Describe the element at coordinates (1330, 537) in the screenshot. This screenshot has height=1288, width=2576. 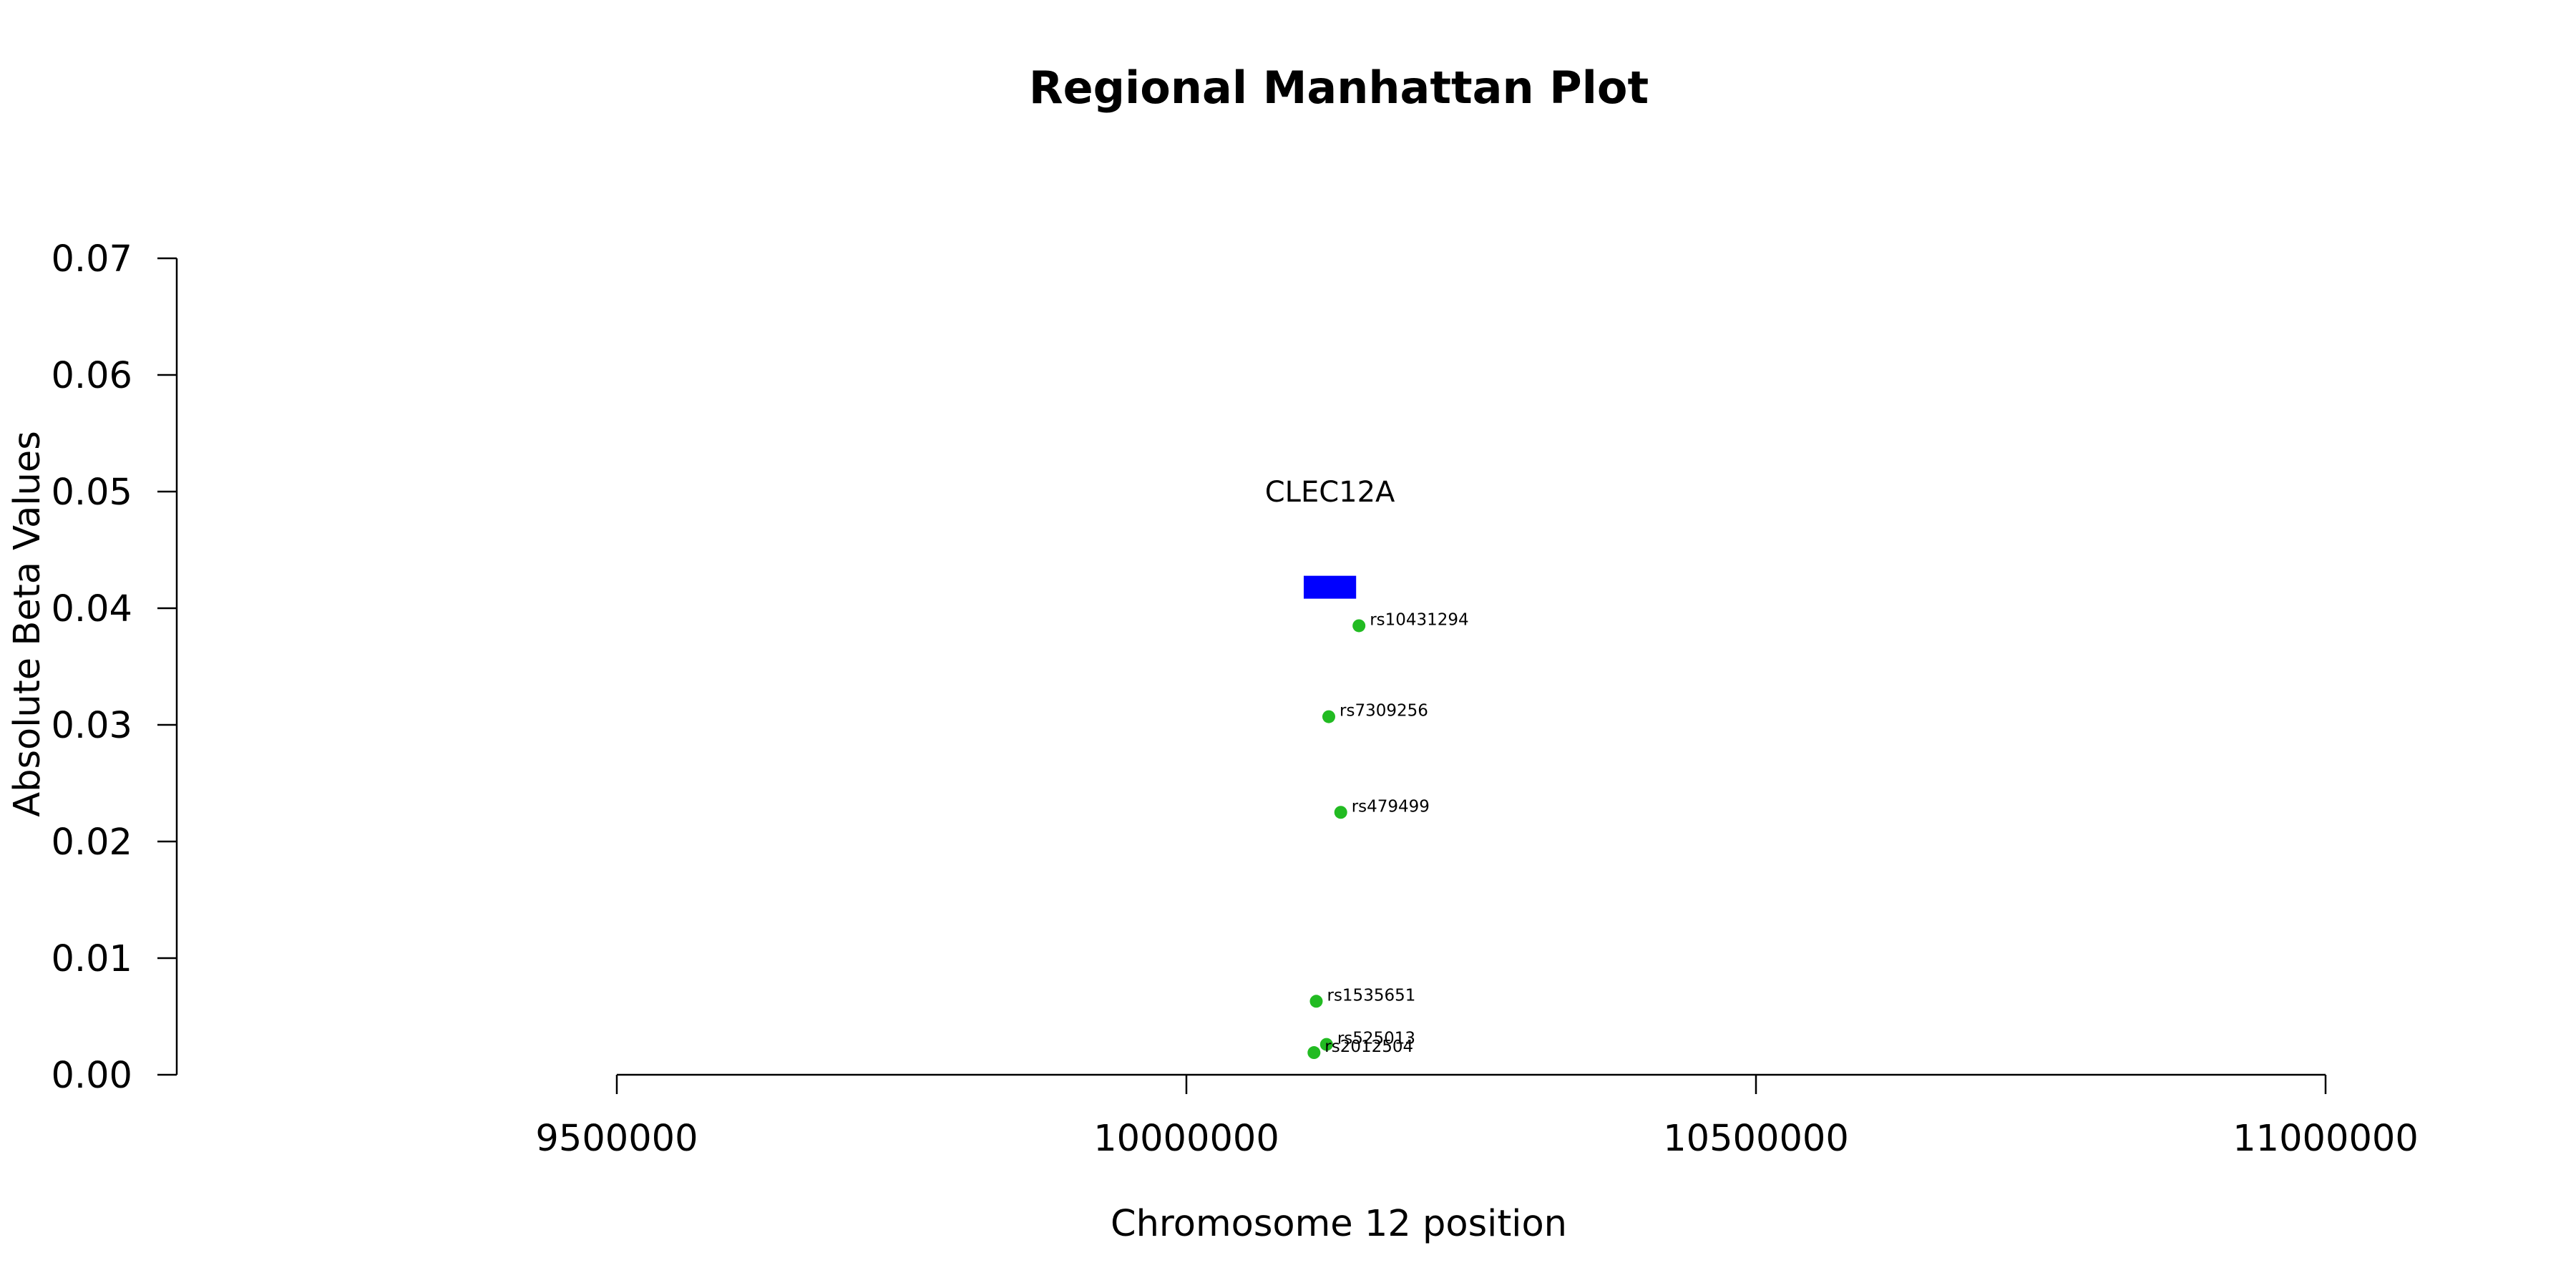
I see `gene-track: CLEC12A` at that location.